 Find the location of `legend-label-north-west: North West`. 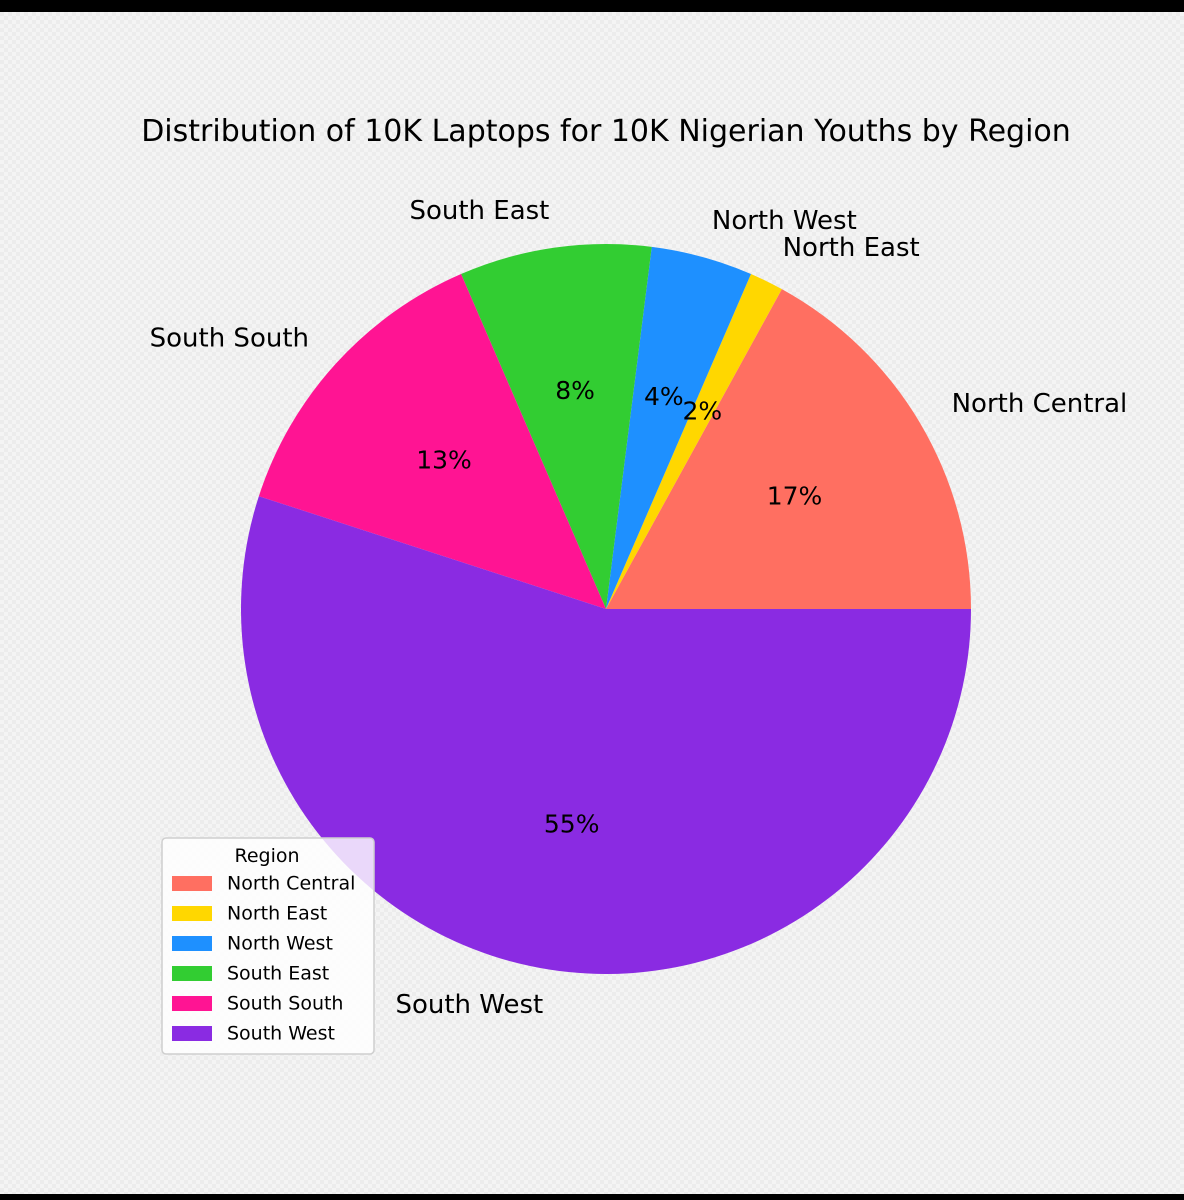

legend-label-north-west: North West is located at coordinates (280, 944).